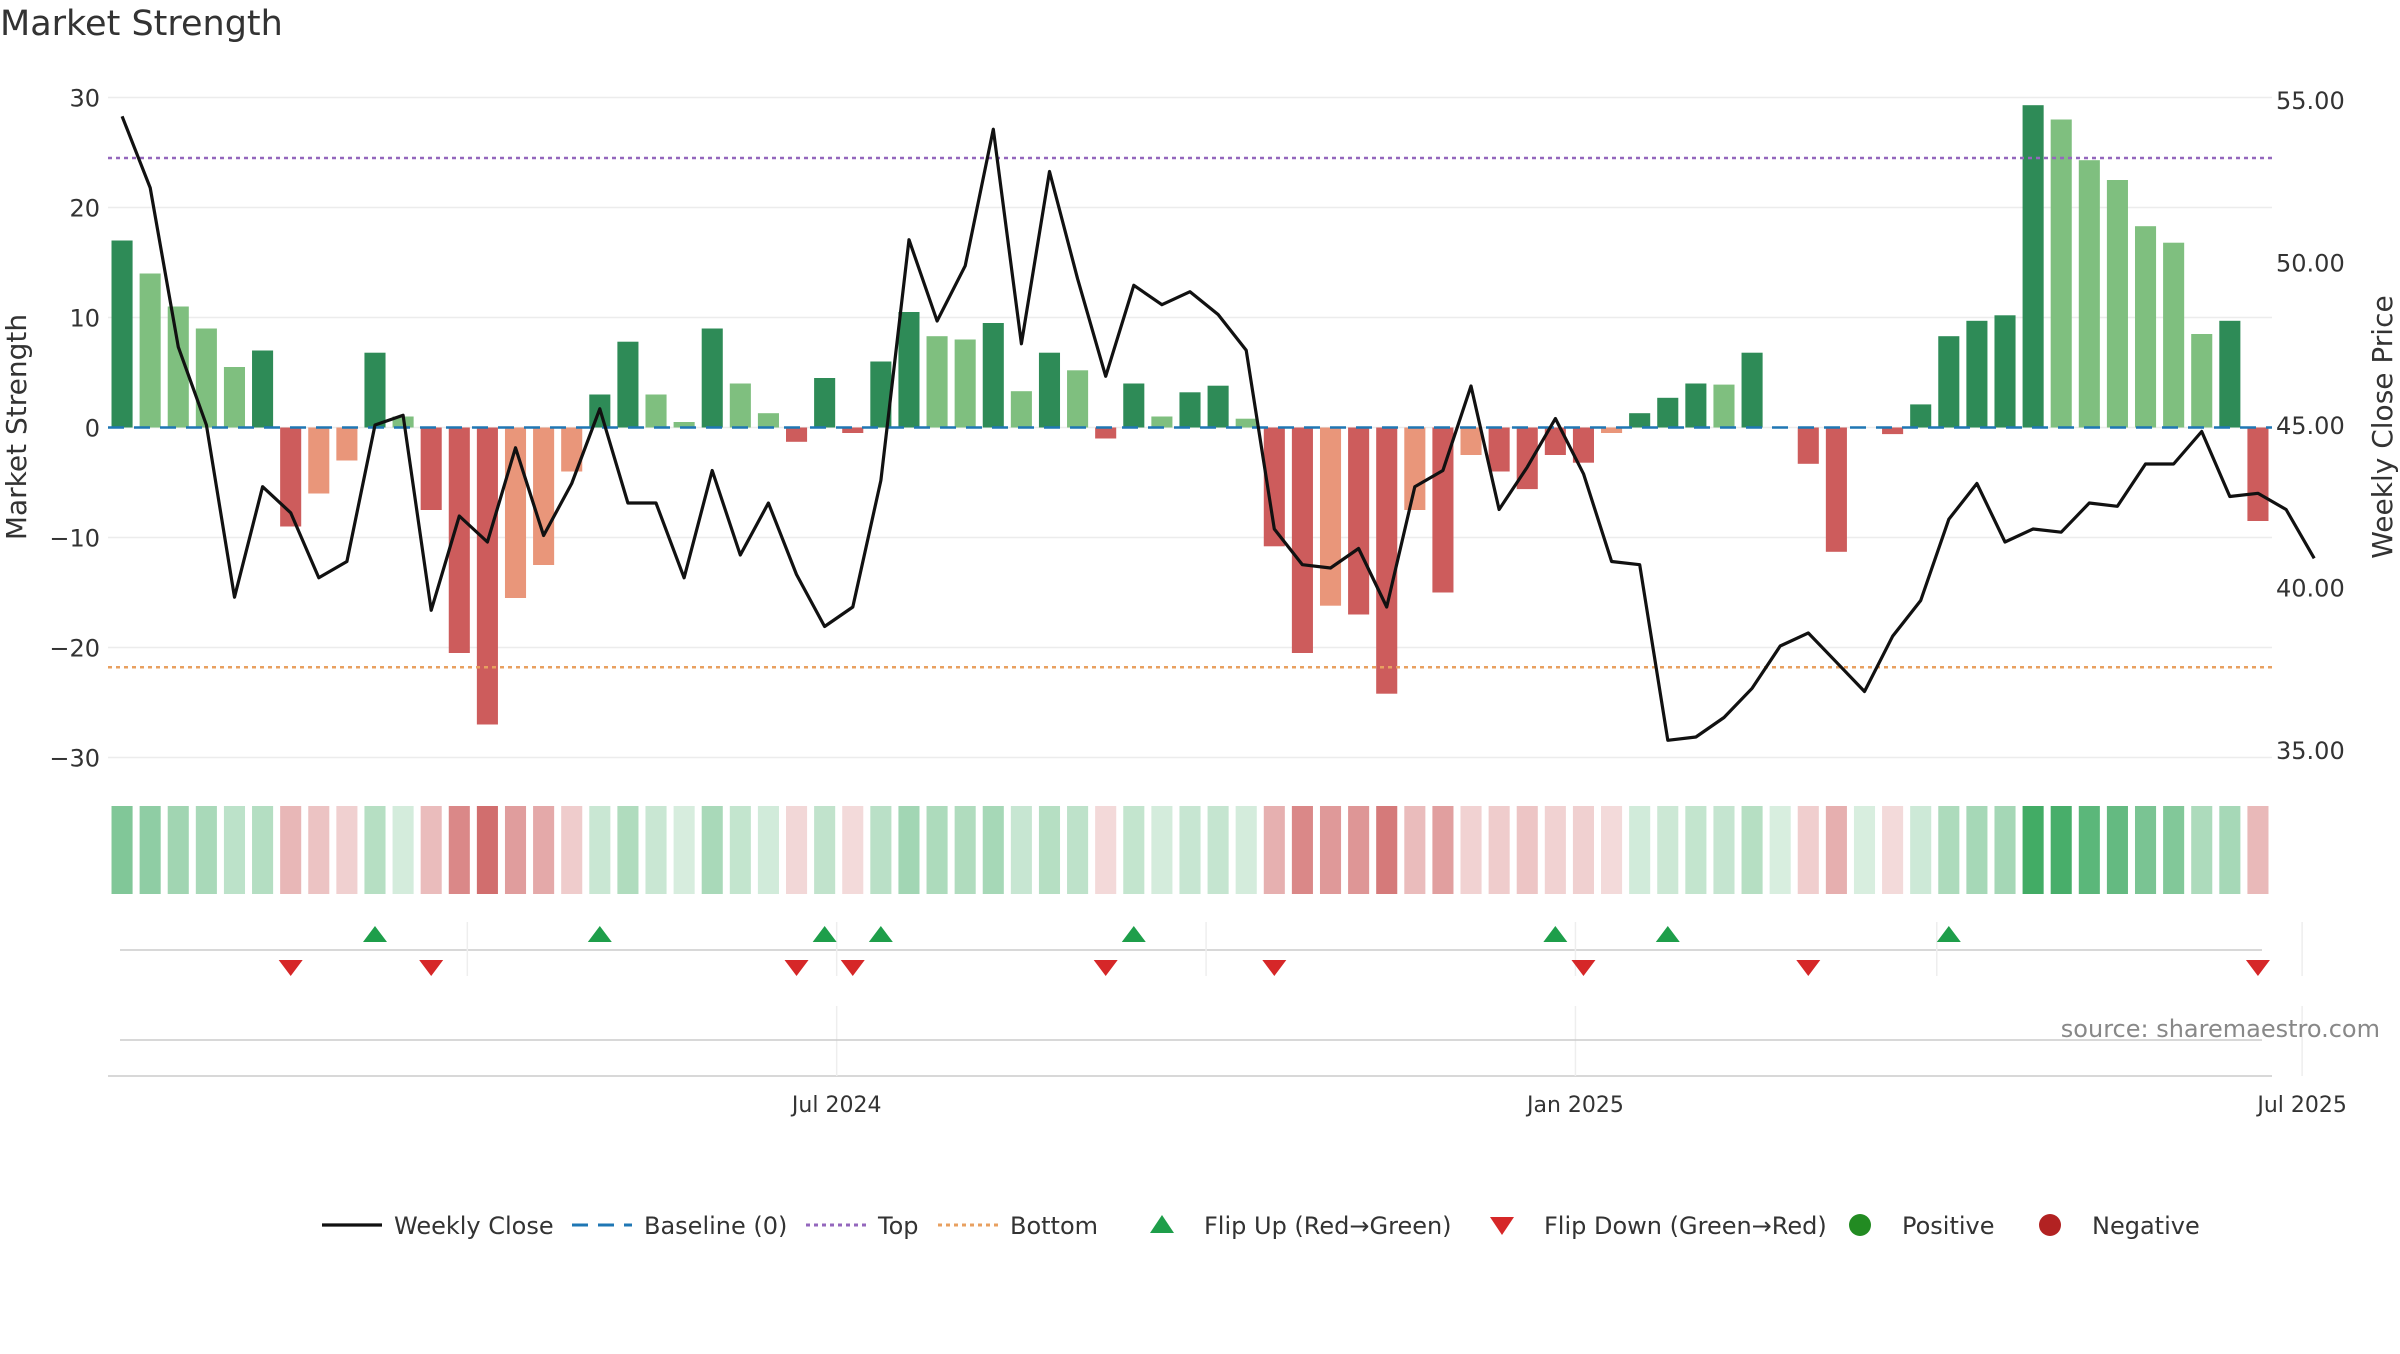 This screenshot has width=2400, height=1354. Describe the element at coordinates (92, 429) in the screenshot. I see `y-left-tick-label: 0` at that location.